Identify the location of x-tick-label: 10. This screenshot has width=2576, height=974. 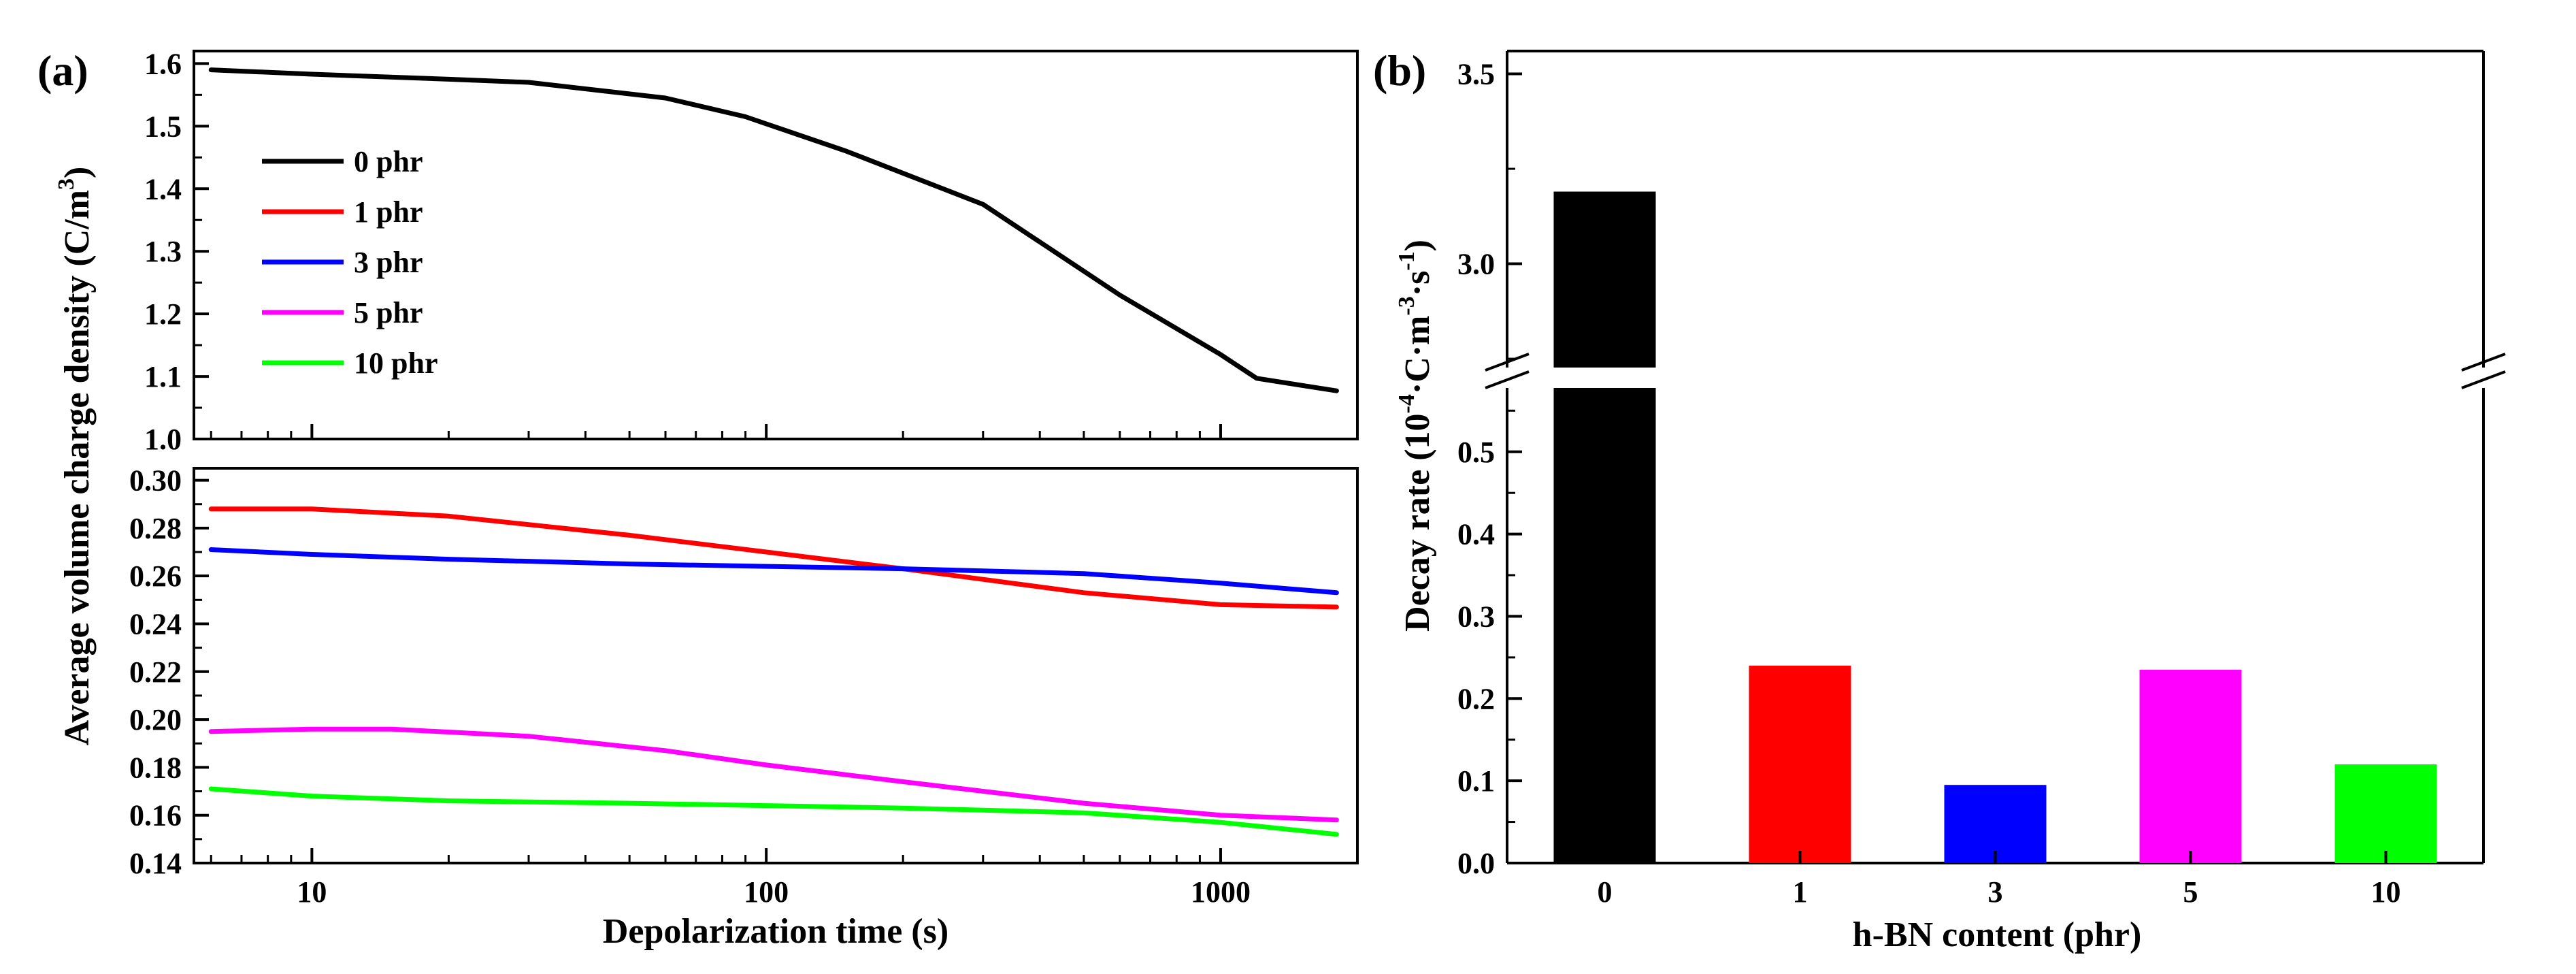
(312, 892).